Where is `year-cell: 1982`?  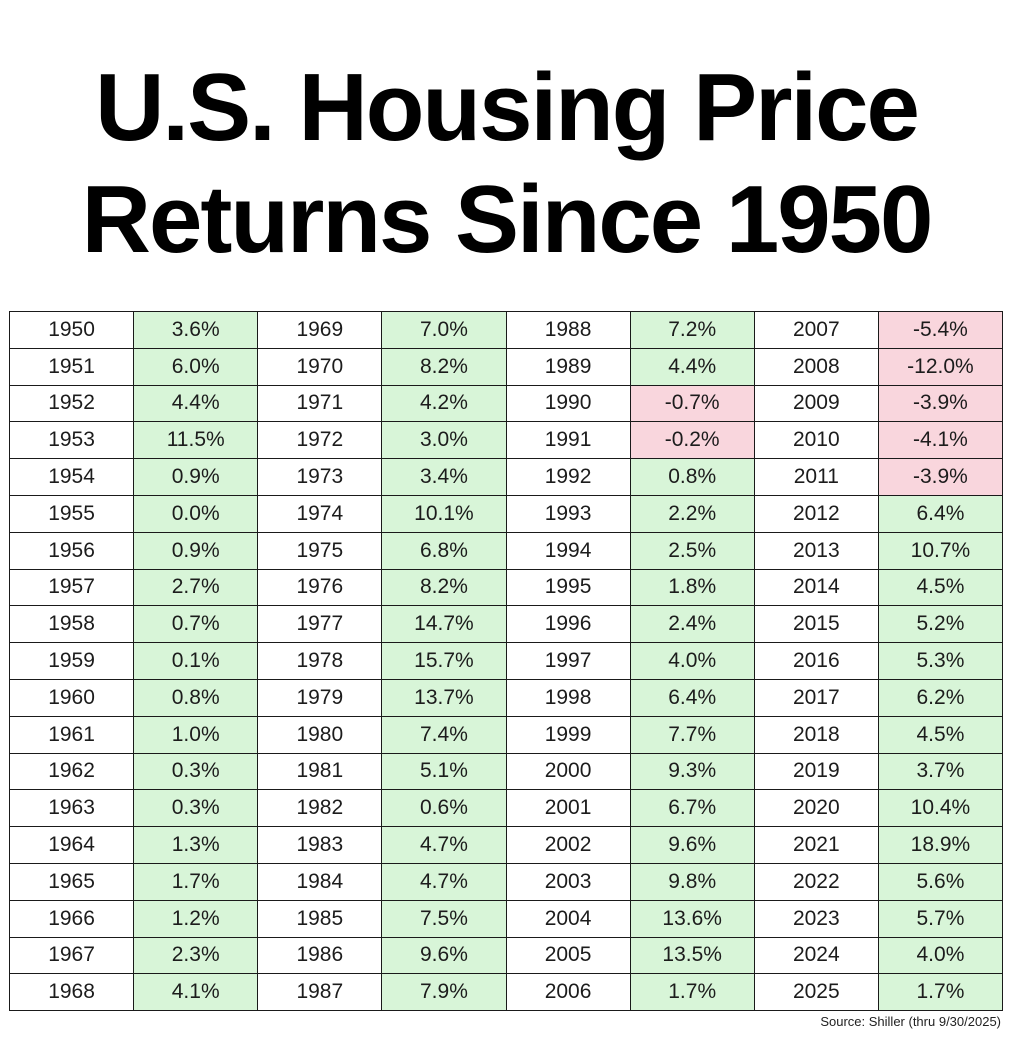
year-cell: 1982 is located at coordinates (320, 808).